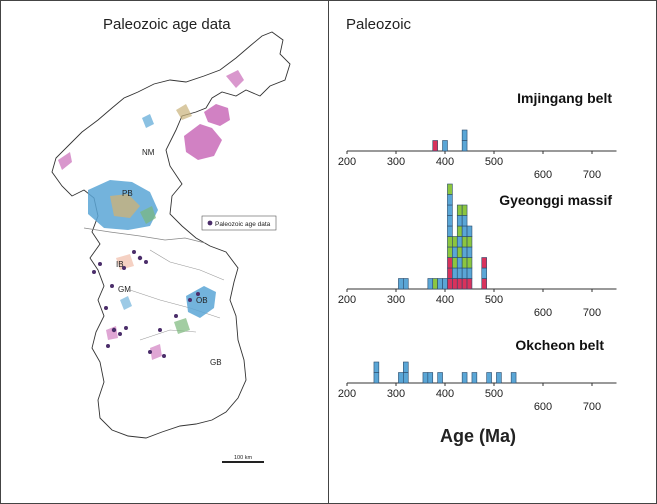  I want to click on histogram-panel-title: Paleozoic, so click(379, 24).